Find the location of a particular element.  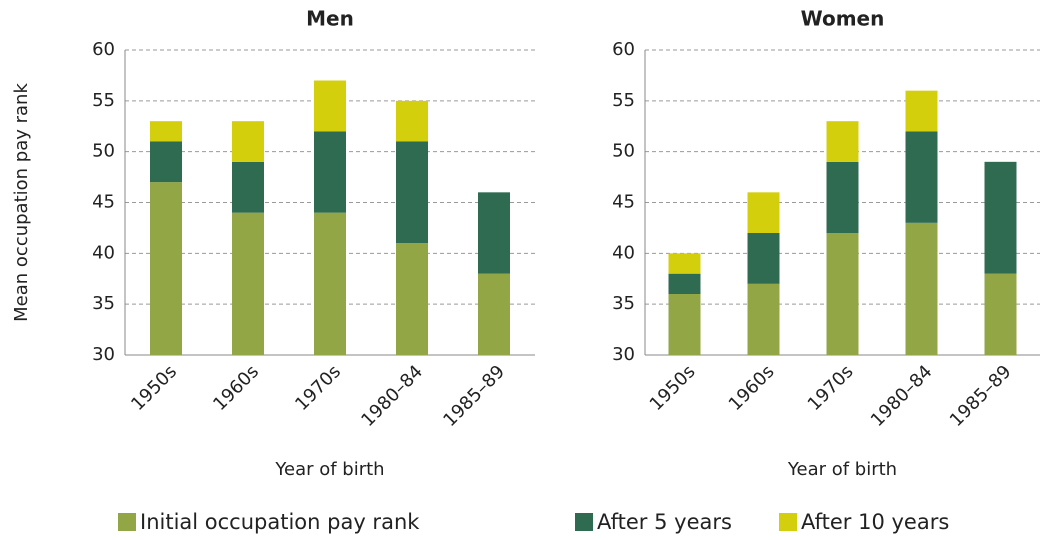

chart-title: Women is located at coordinates (843, 19).